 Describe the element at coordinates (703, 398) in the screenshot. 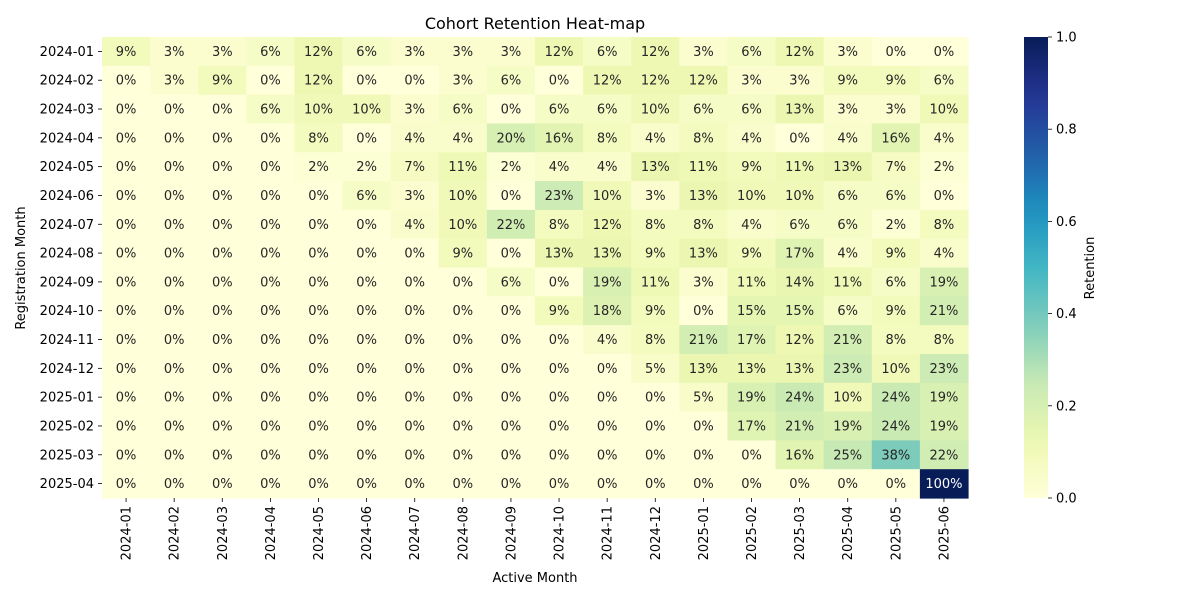

I see `cell-value-label: 5%` at that location.